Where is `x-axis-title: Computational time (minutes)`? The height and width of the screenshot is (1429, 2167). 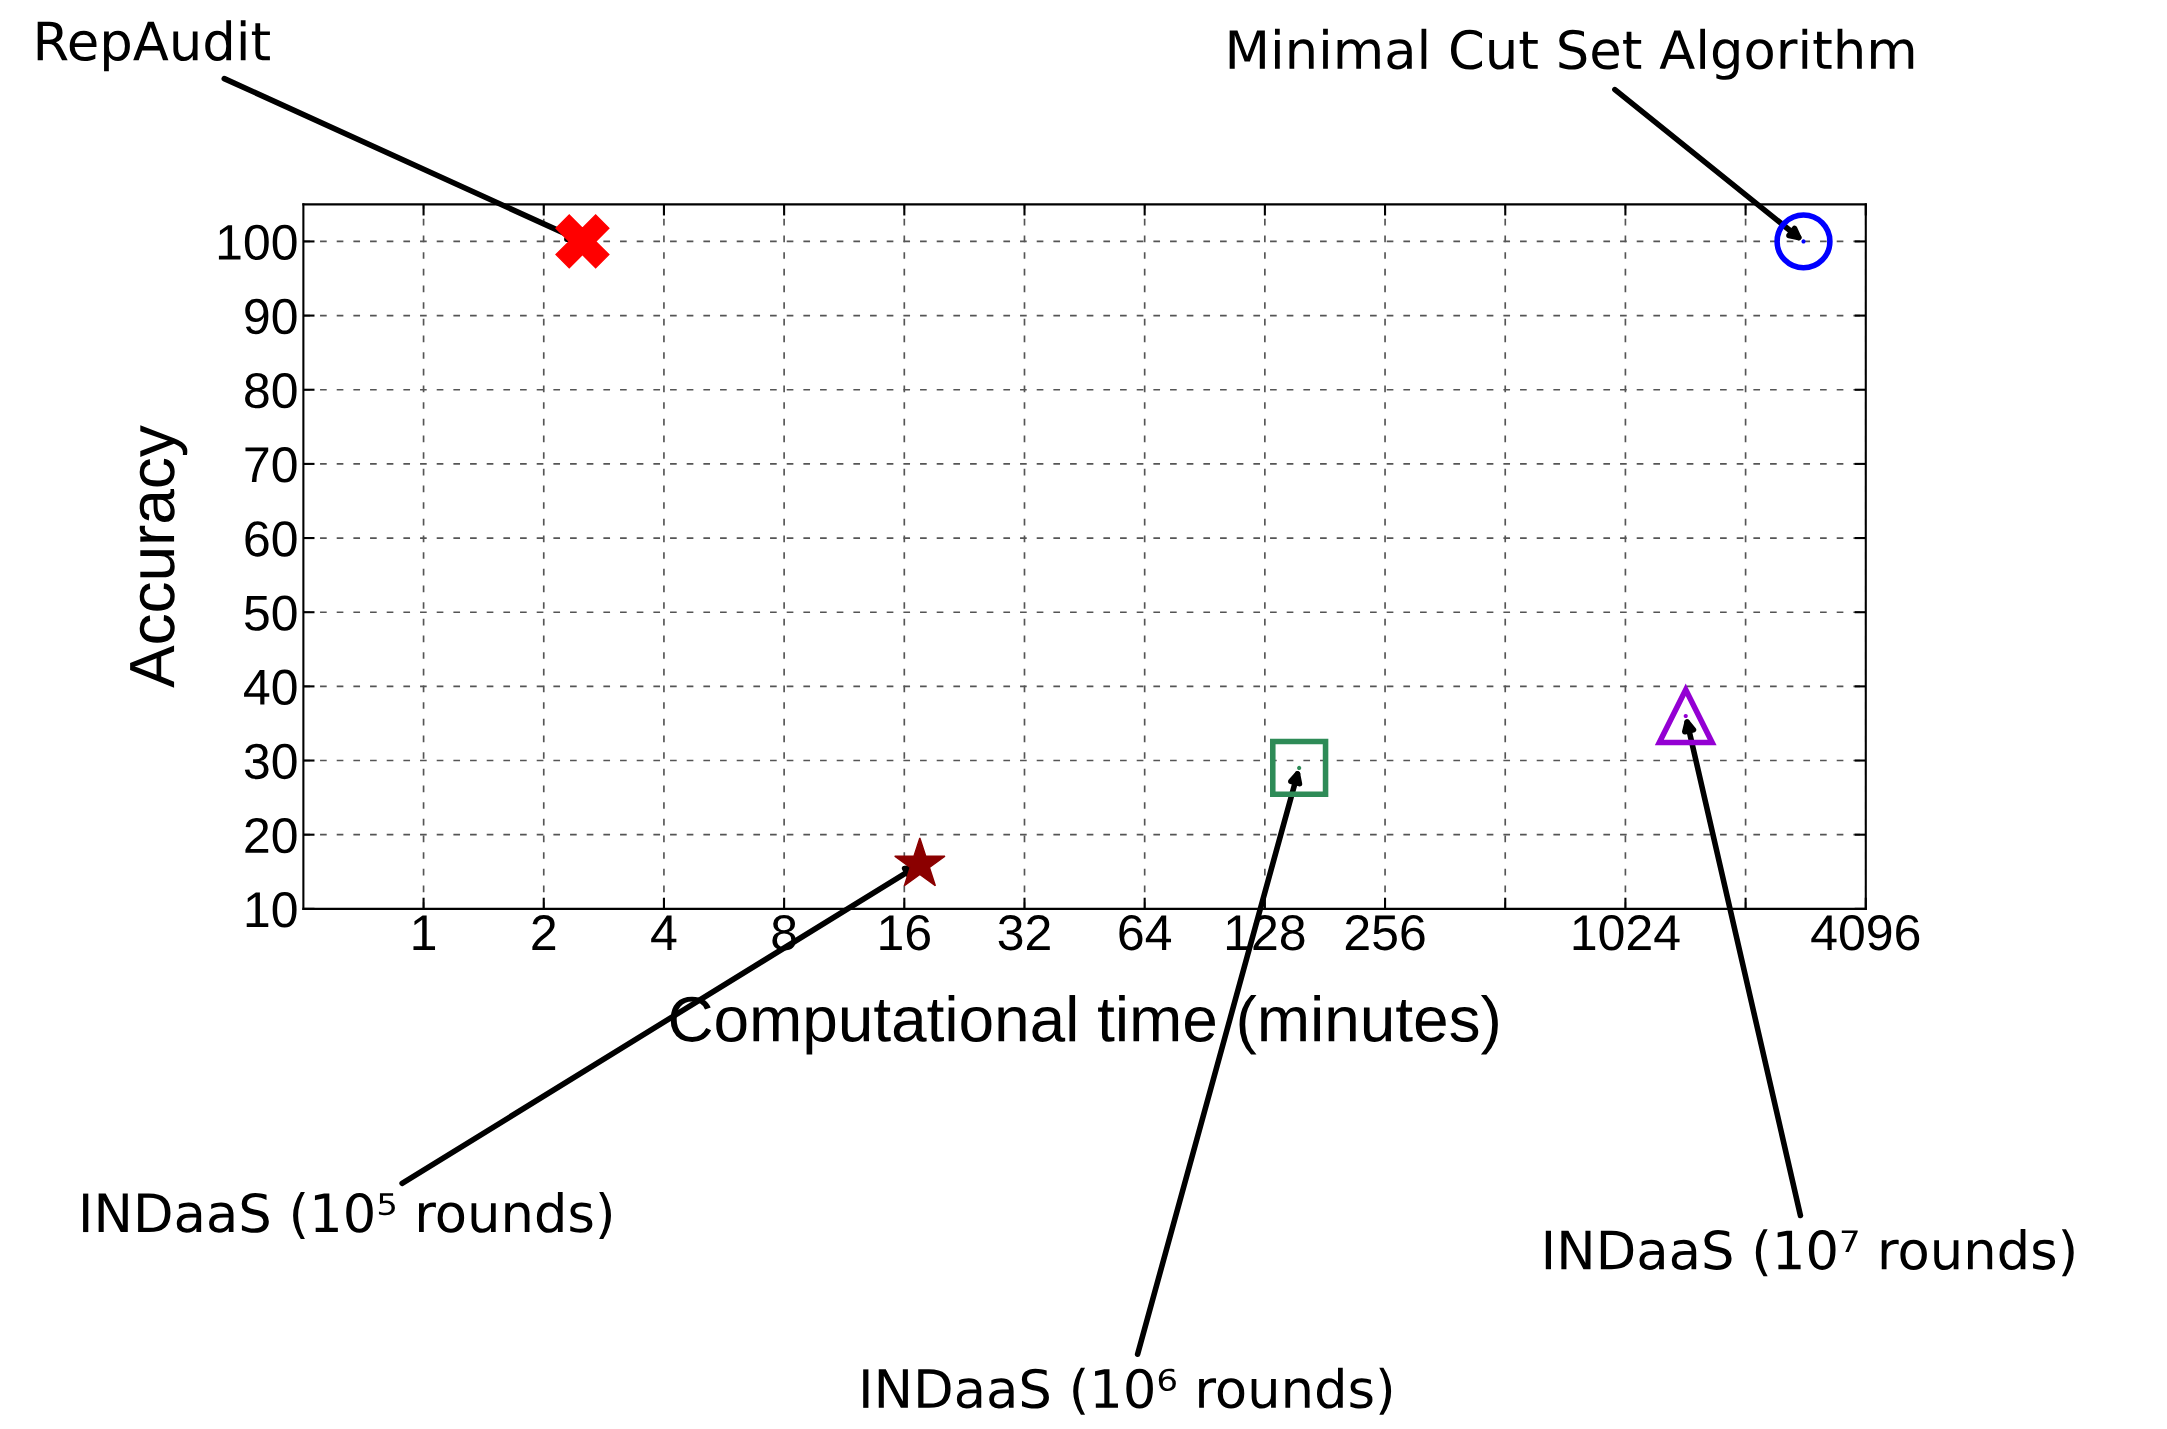 x-axis-title: Computational time (minutes) is located at coordinates (1084, 1025).